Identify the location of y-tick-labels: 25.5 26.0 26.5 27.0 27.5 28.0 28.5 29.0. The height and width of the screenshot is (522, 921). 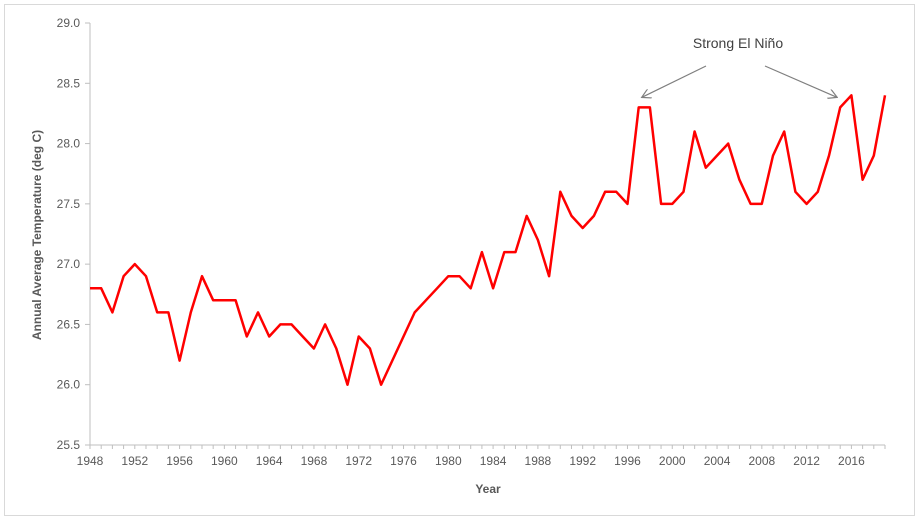
(69, 234).